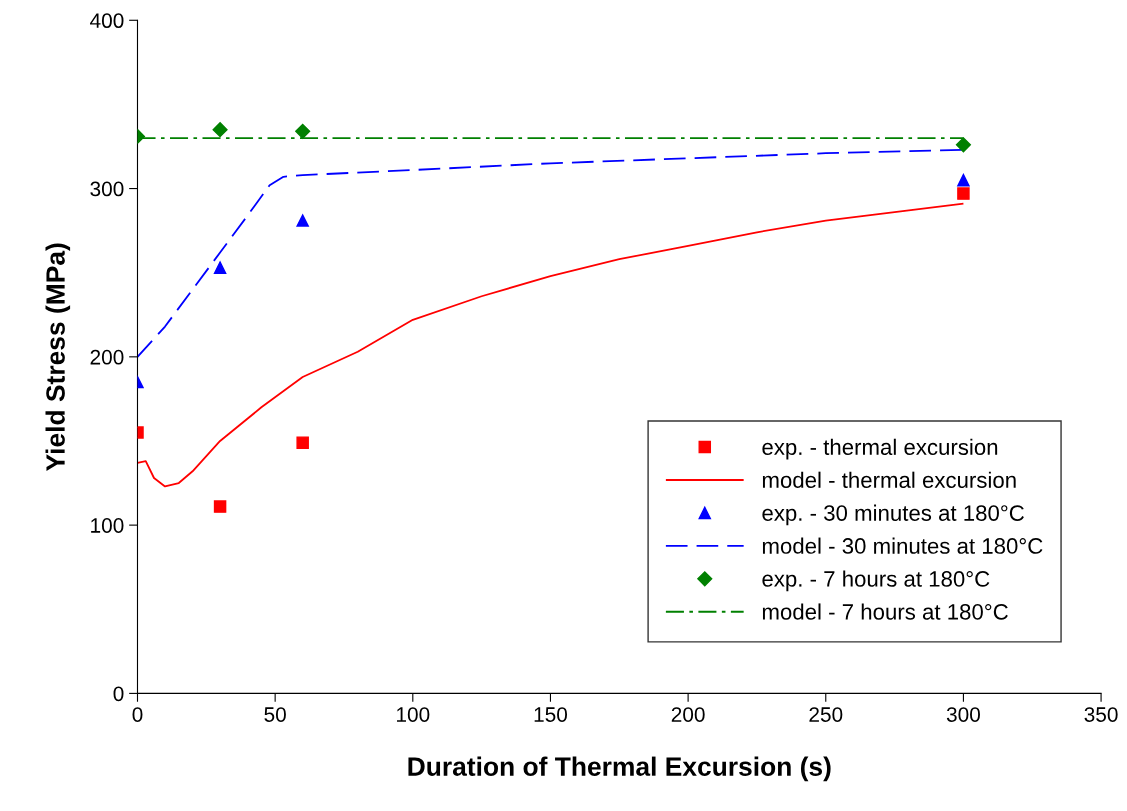 The height and width of the screenshot is (811, 1127). Describe the element at coordinates (876, 581) in the screenshot. I see `legend-label: exp. - 7 hours at 180°C` at that location.